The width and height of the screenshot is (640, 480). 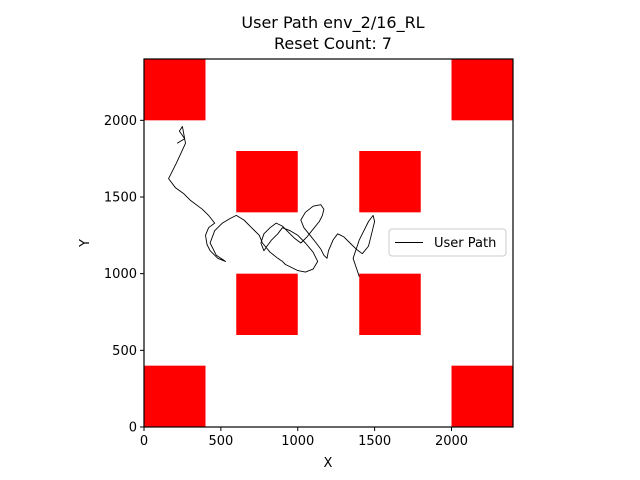 I want to click on x-tick-label: 0, so click(x=144, y=441).